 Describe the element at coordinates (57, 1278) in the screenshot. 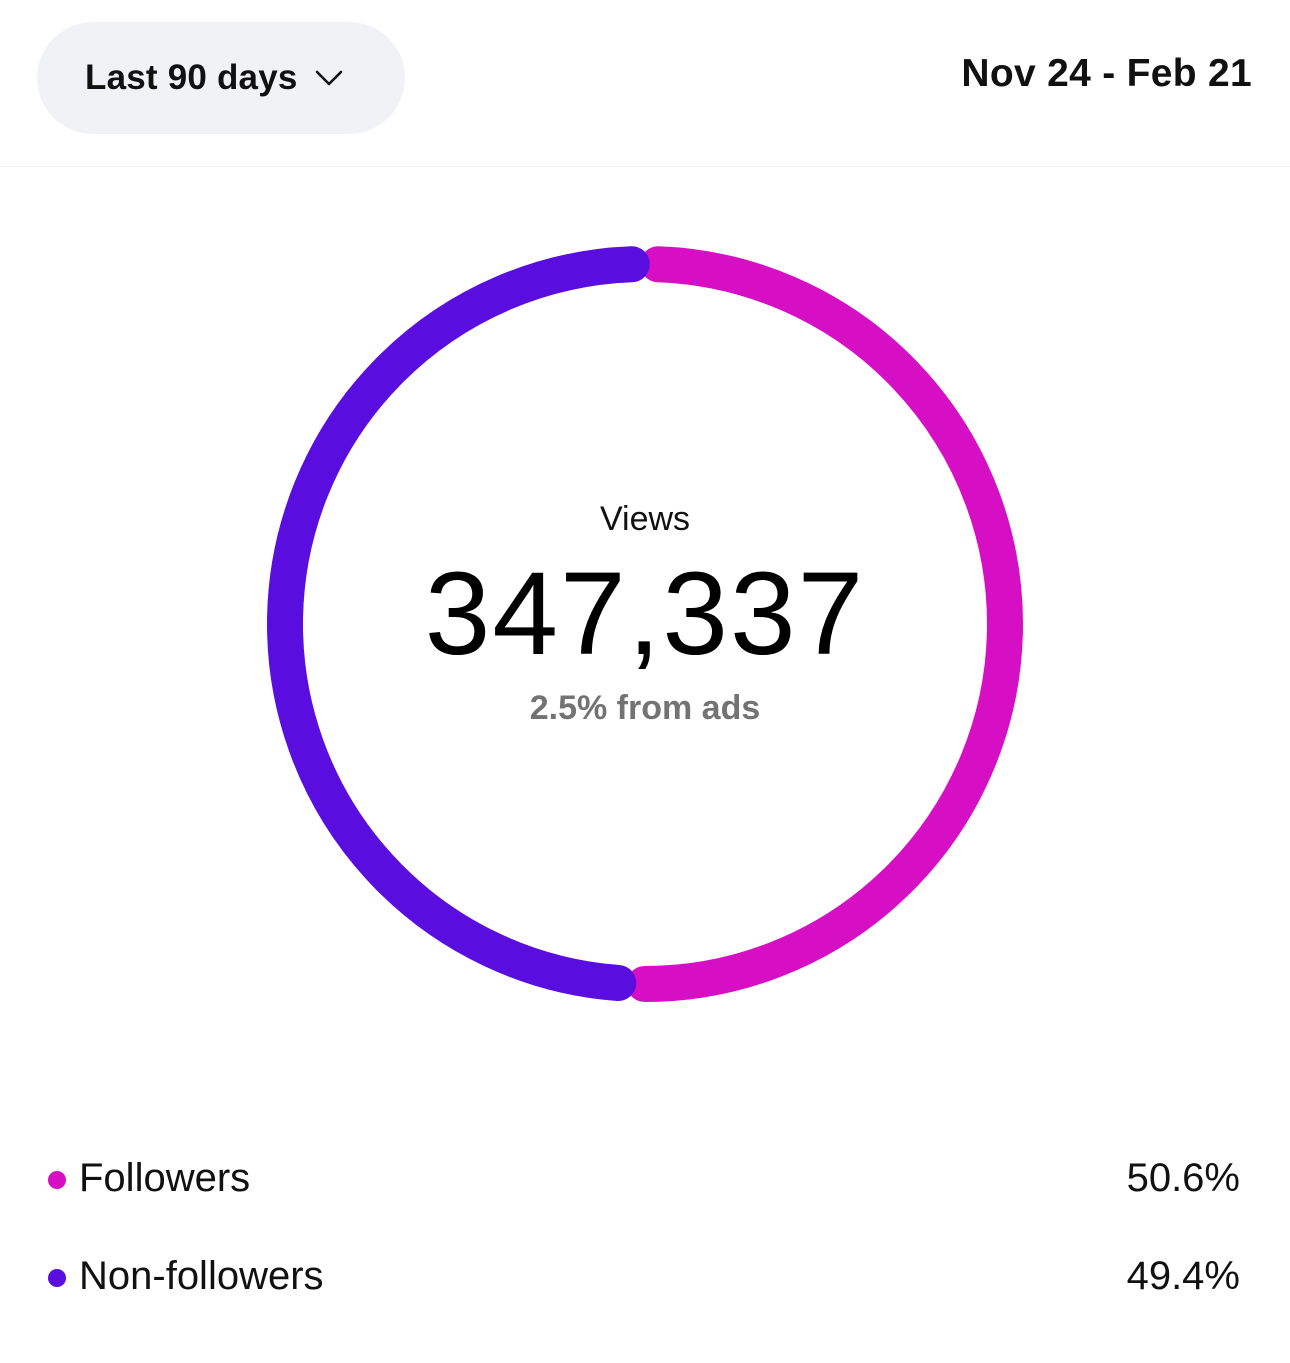

I see `non-followers-dot-icon` at that location.